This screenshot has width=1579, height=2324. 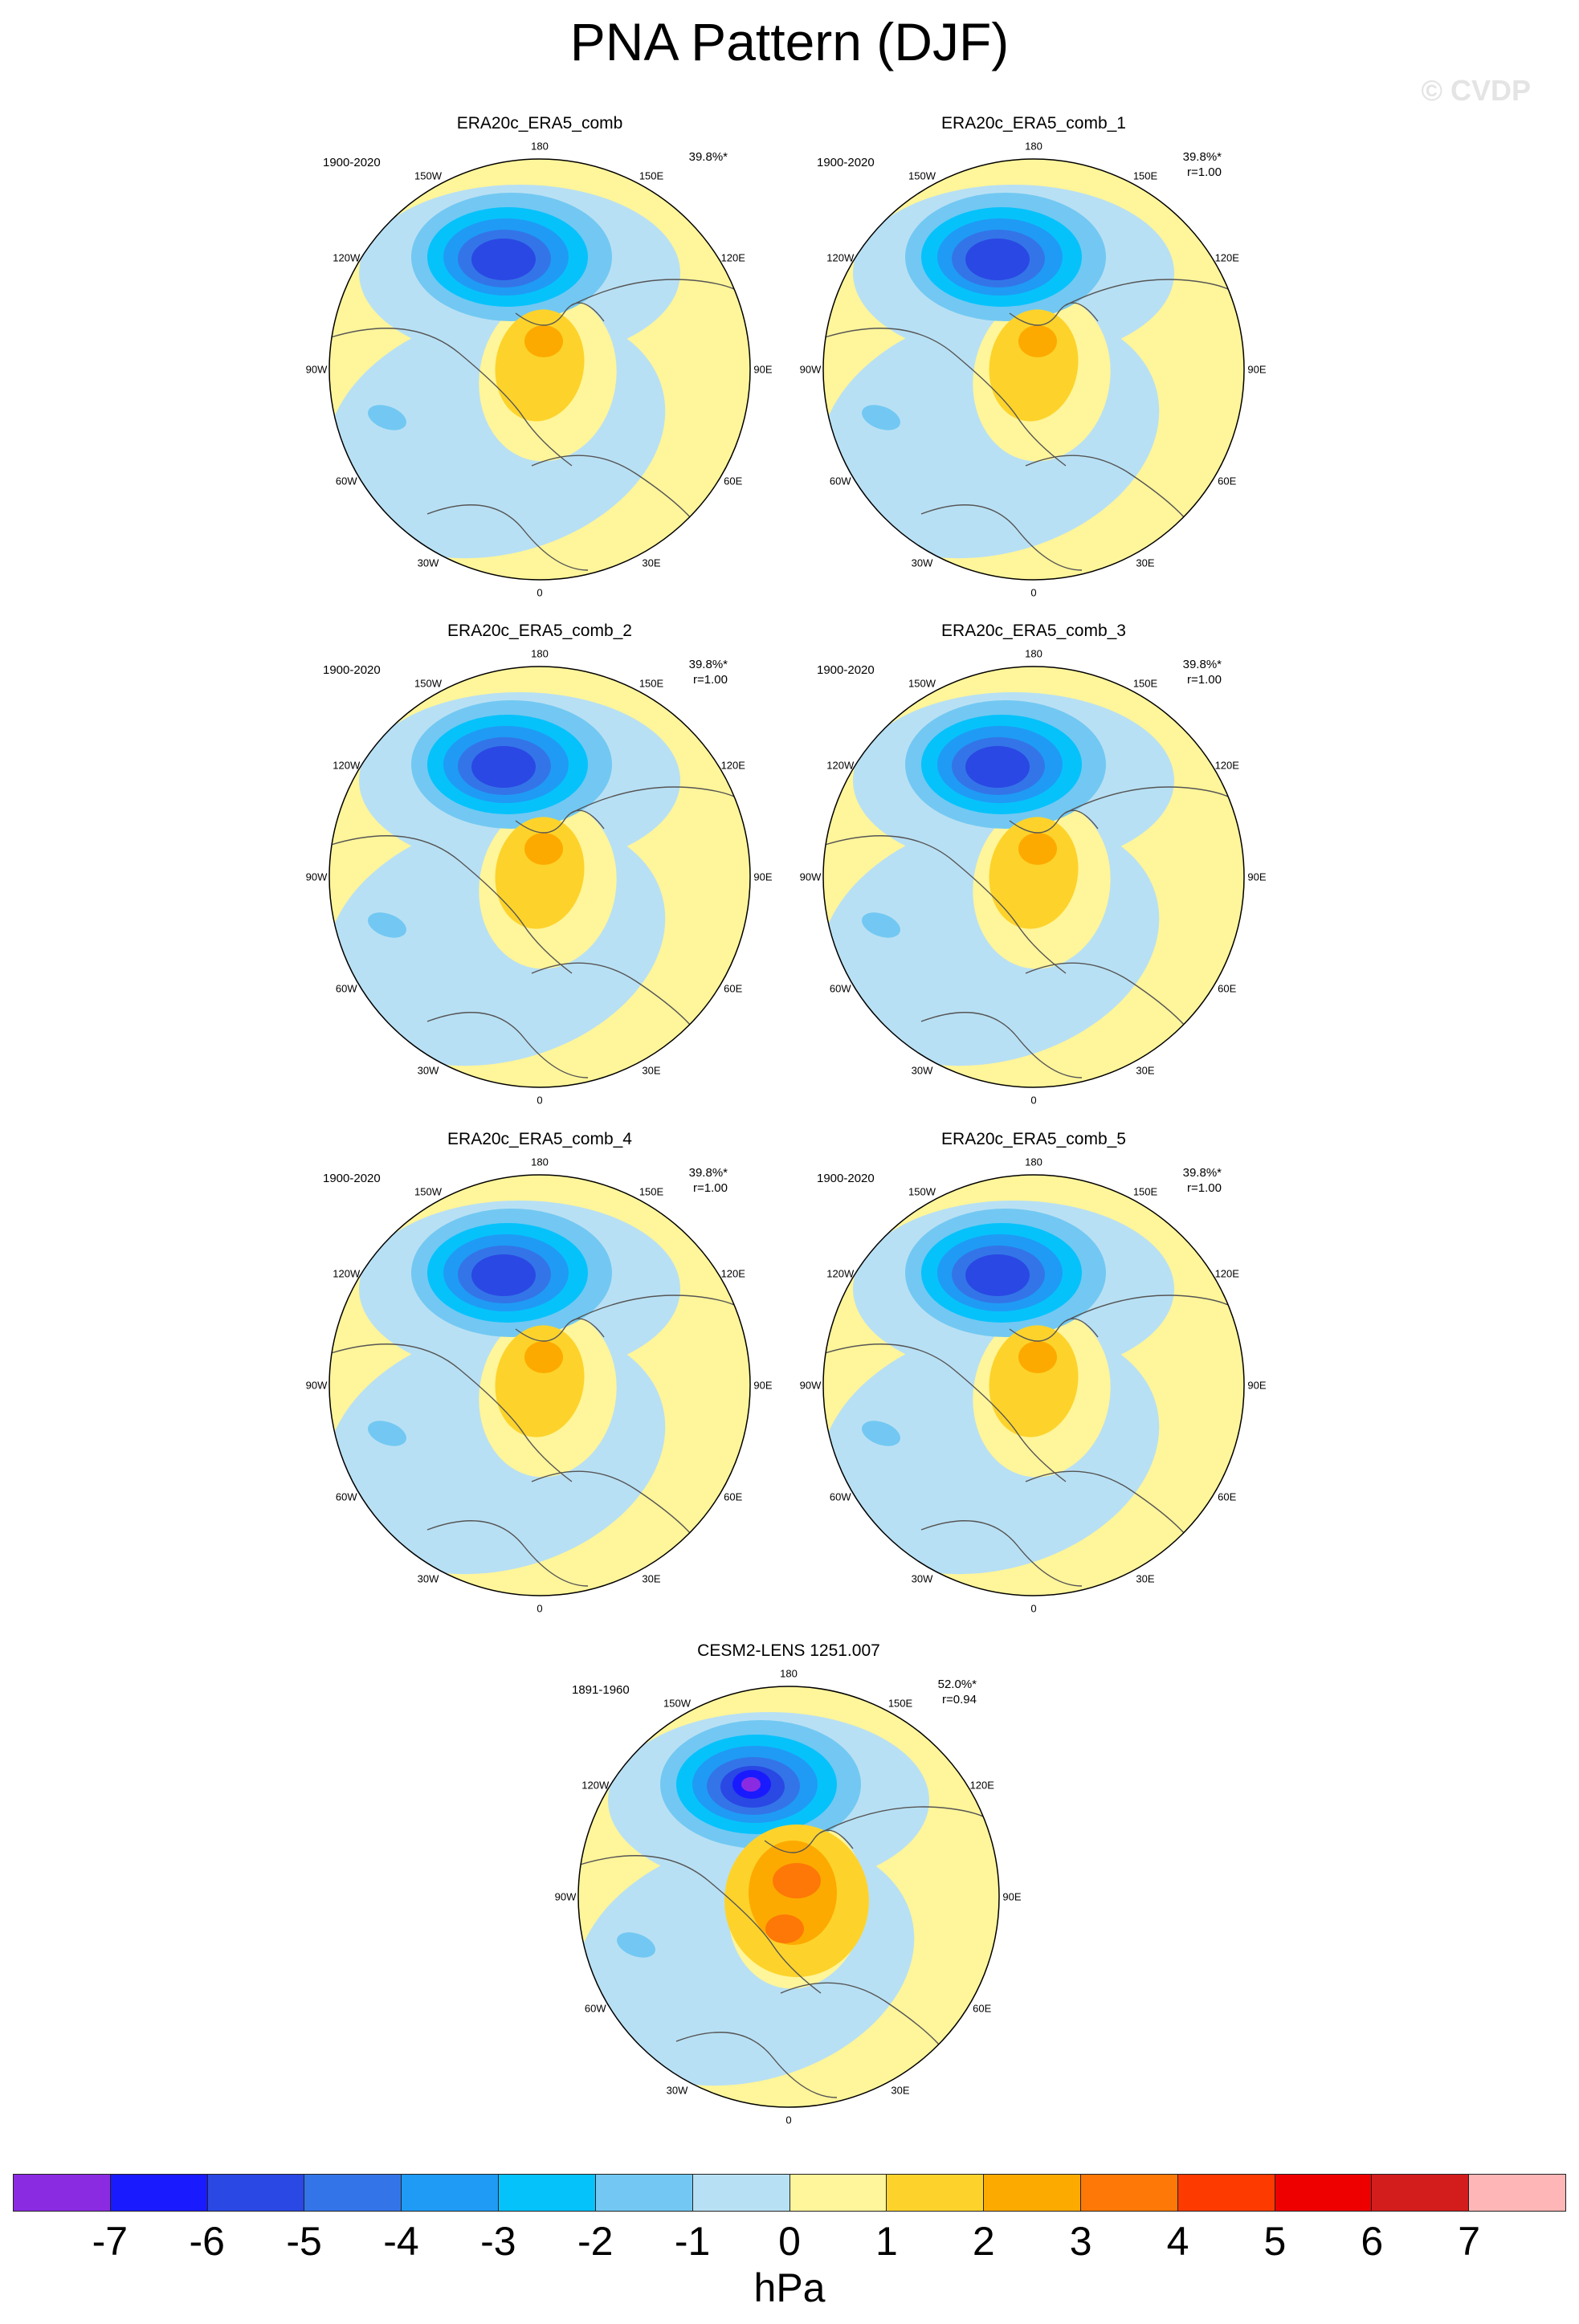 I want to click on colorbar-tick-label: 1, so click(x=886, y=2242).